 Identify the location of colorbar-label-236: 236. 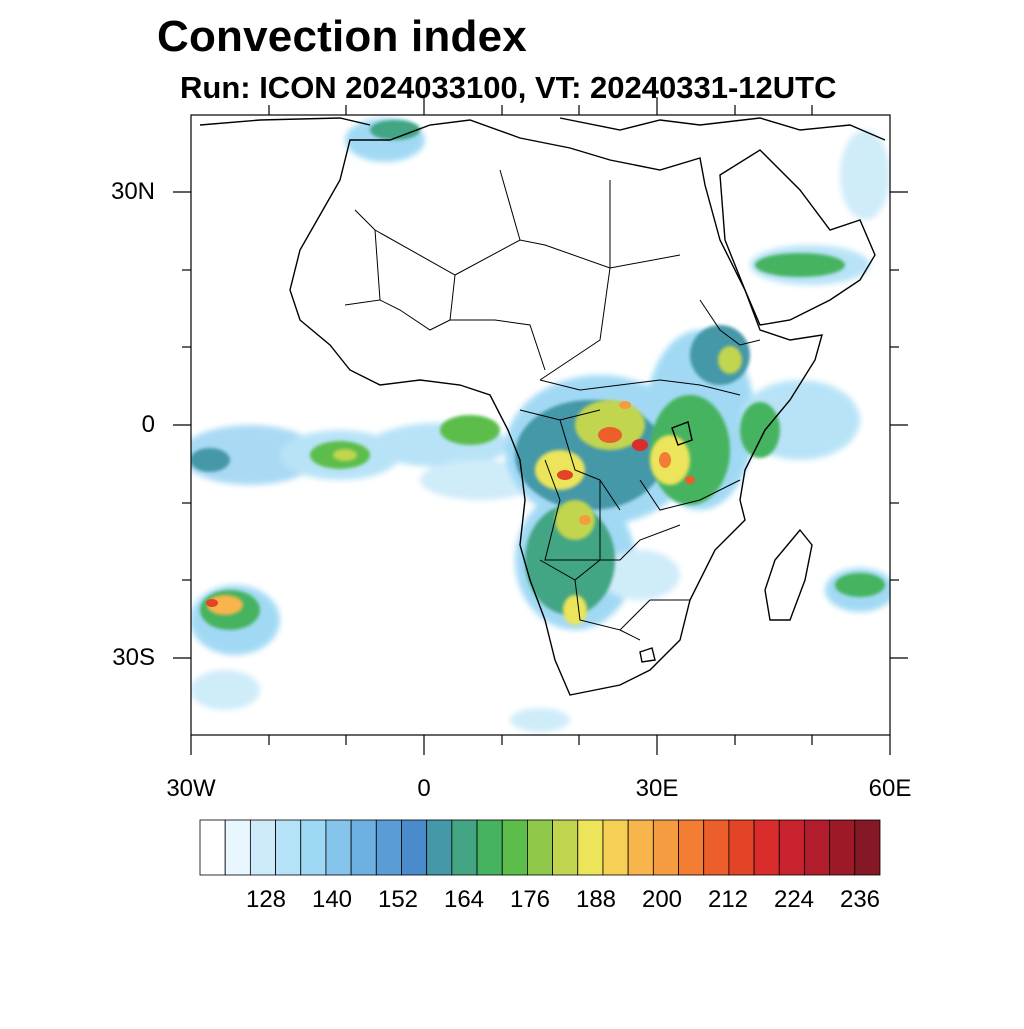
(860, 899).